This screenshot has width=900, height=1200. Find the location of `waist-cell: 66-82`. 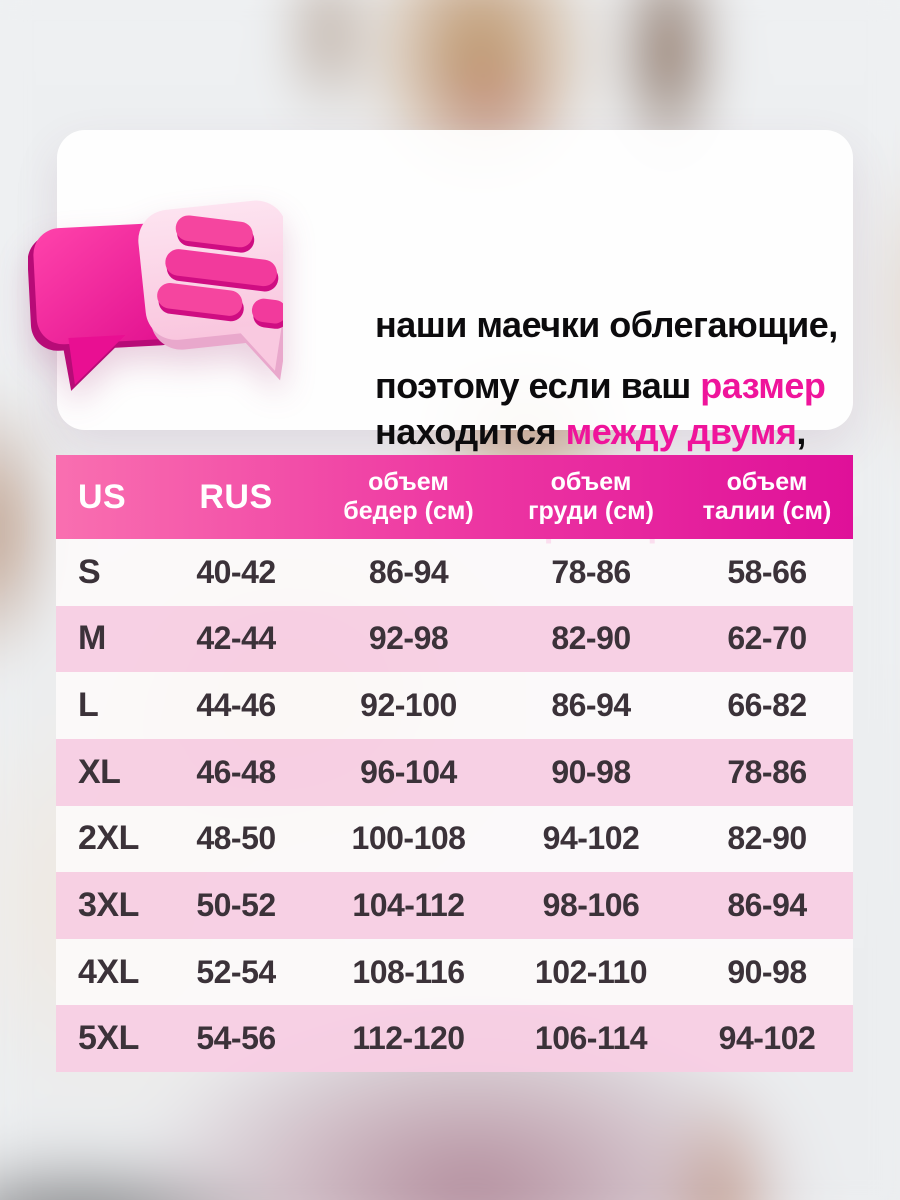

waist-cell: 66-82 is located at coordinates (767, 705).